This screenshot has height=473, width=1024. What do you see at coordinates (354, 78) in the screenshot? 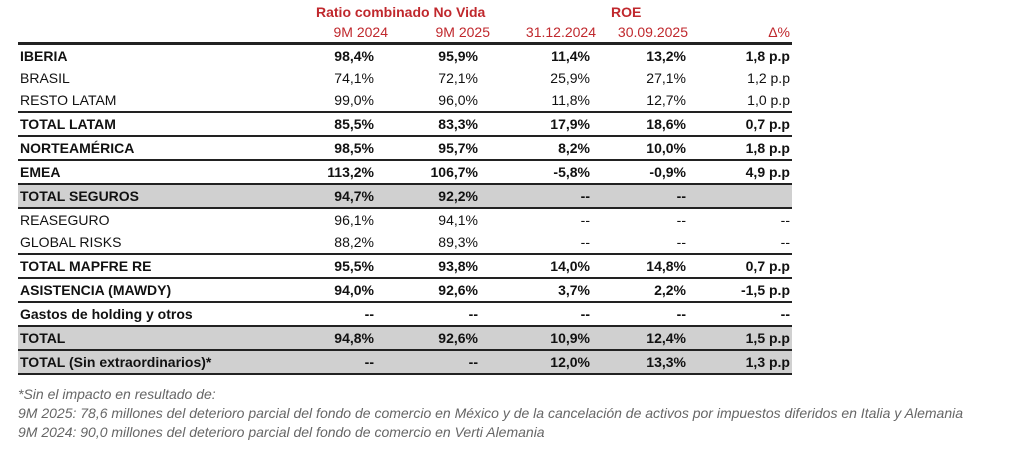
I see `cell-value: 74,1%` at bounding box center [354, 78].